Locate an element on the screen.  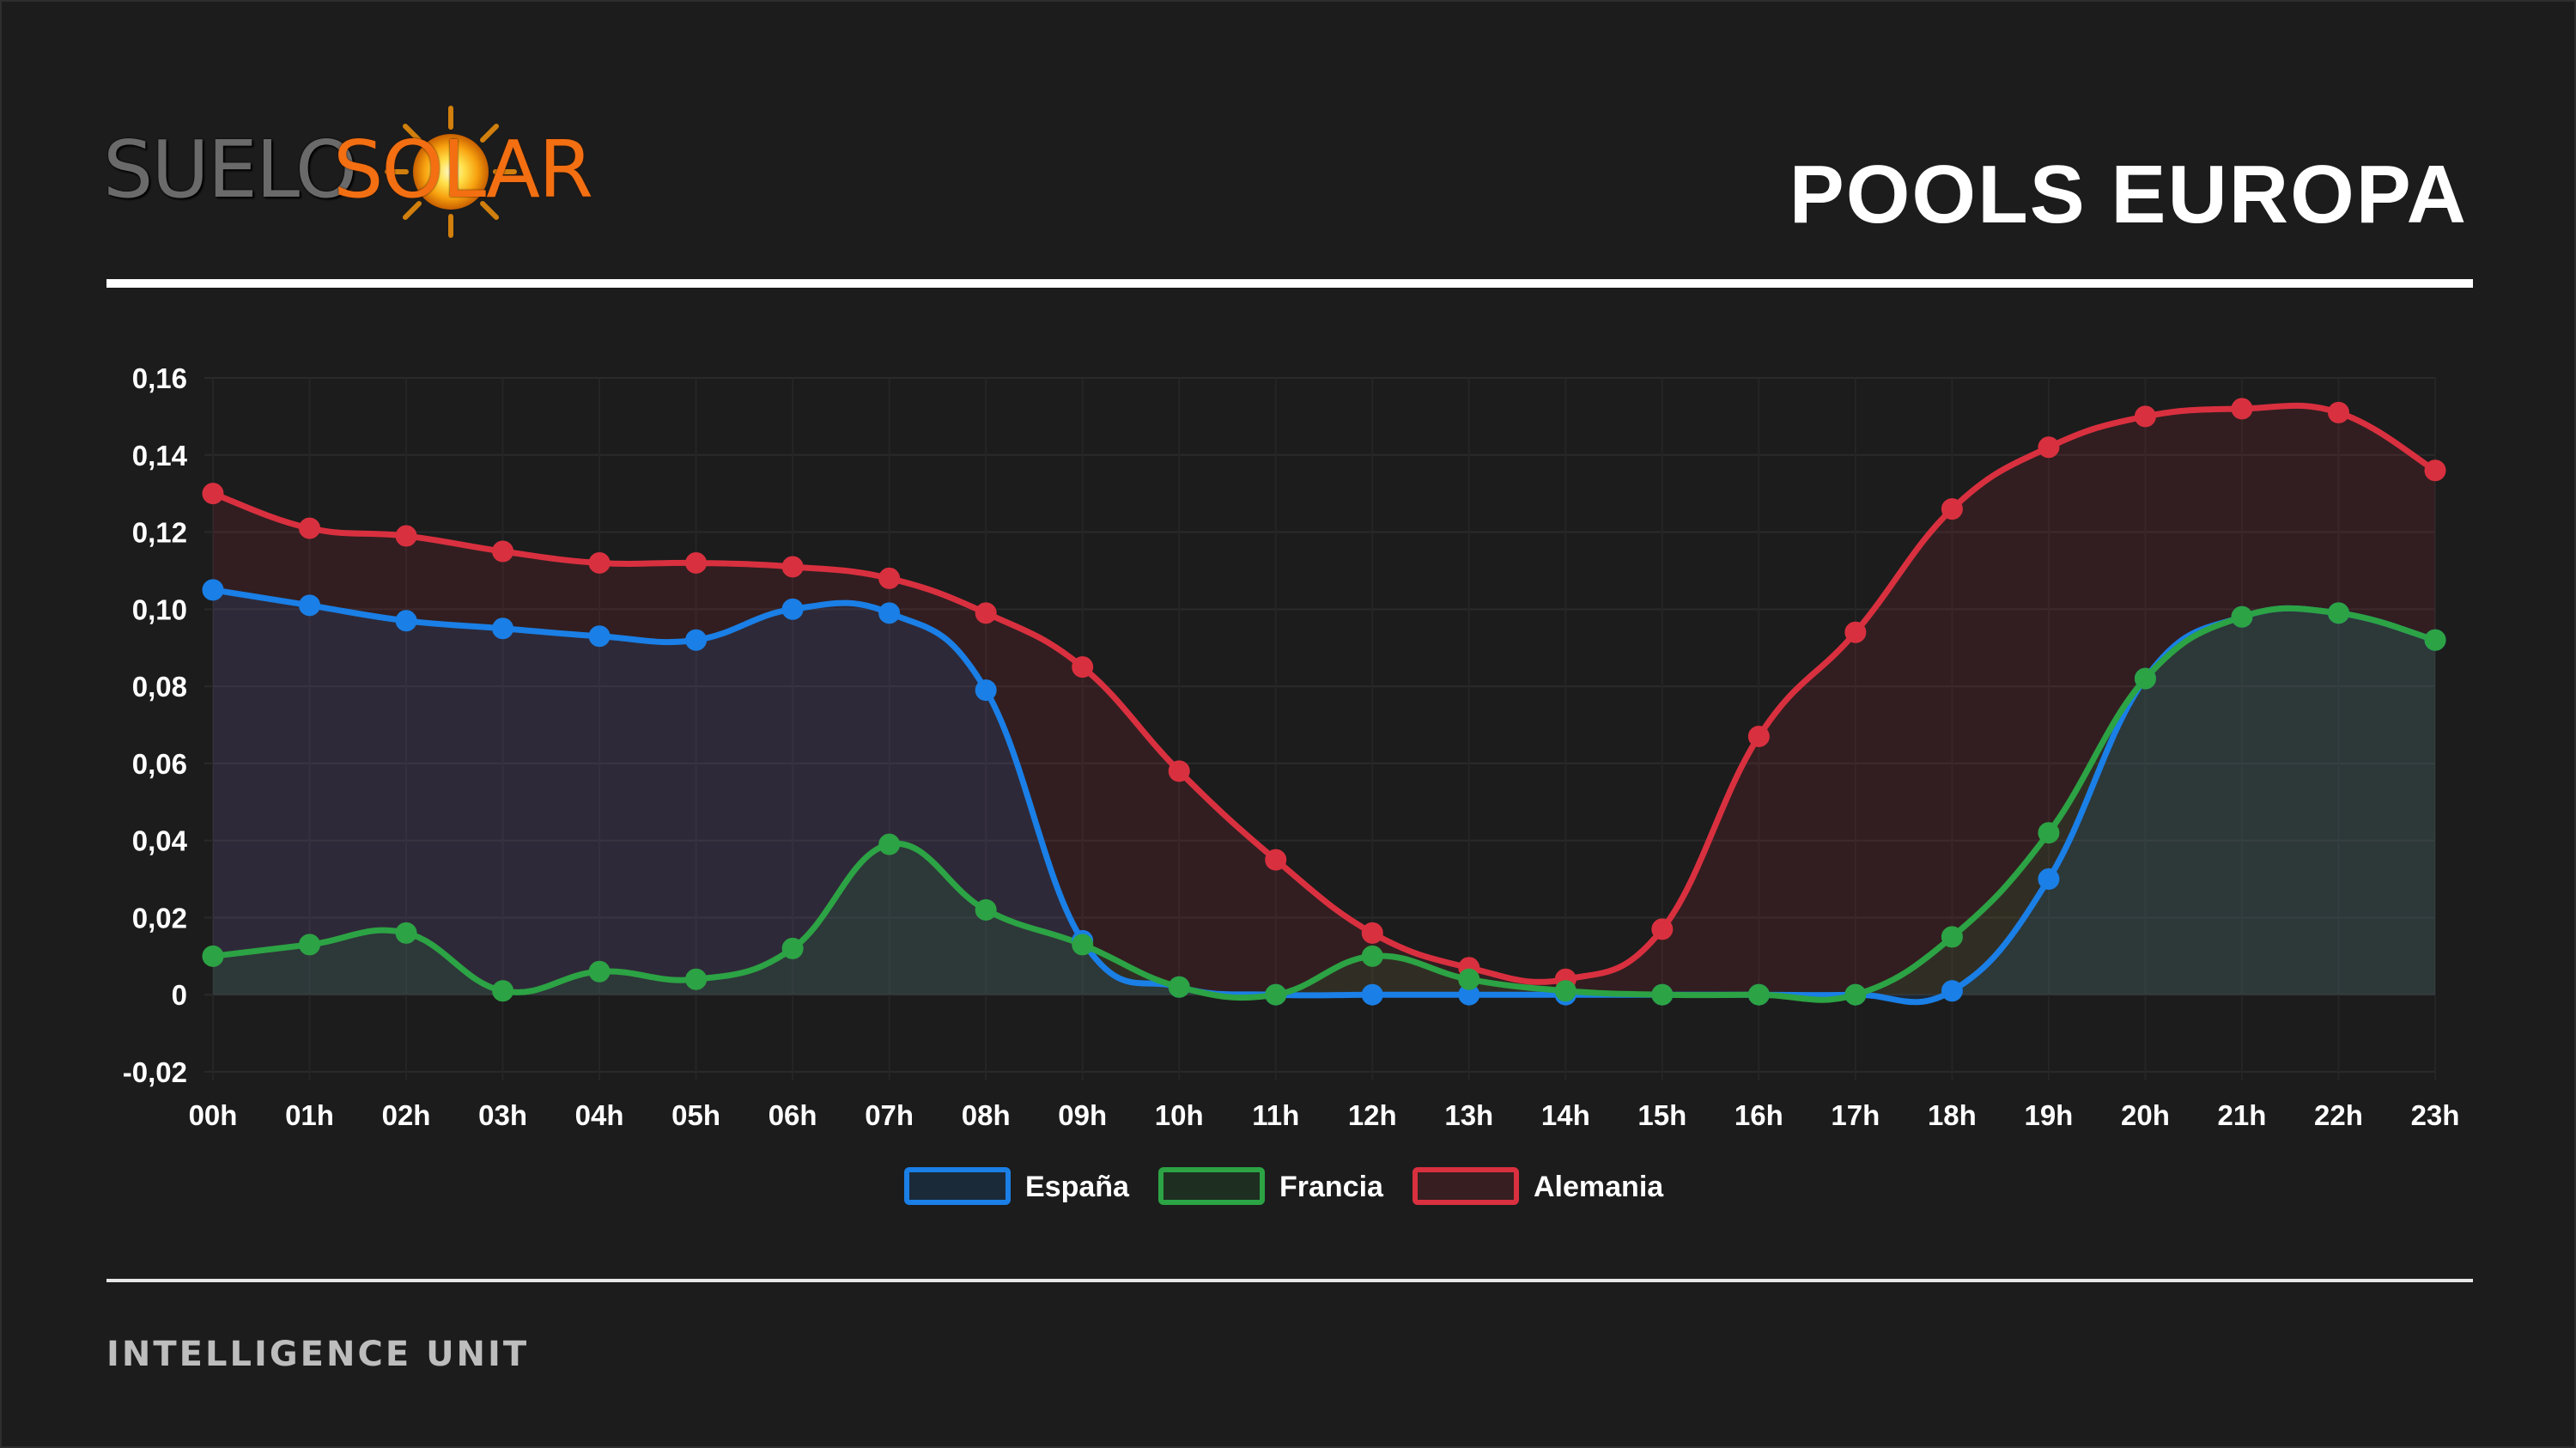
suelosolar-logo: SUELO SOLAR is located at coordinates (348, 171).